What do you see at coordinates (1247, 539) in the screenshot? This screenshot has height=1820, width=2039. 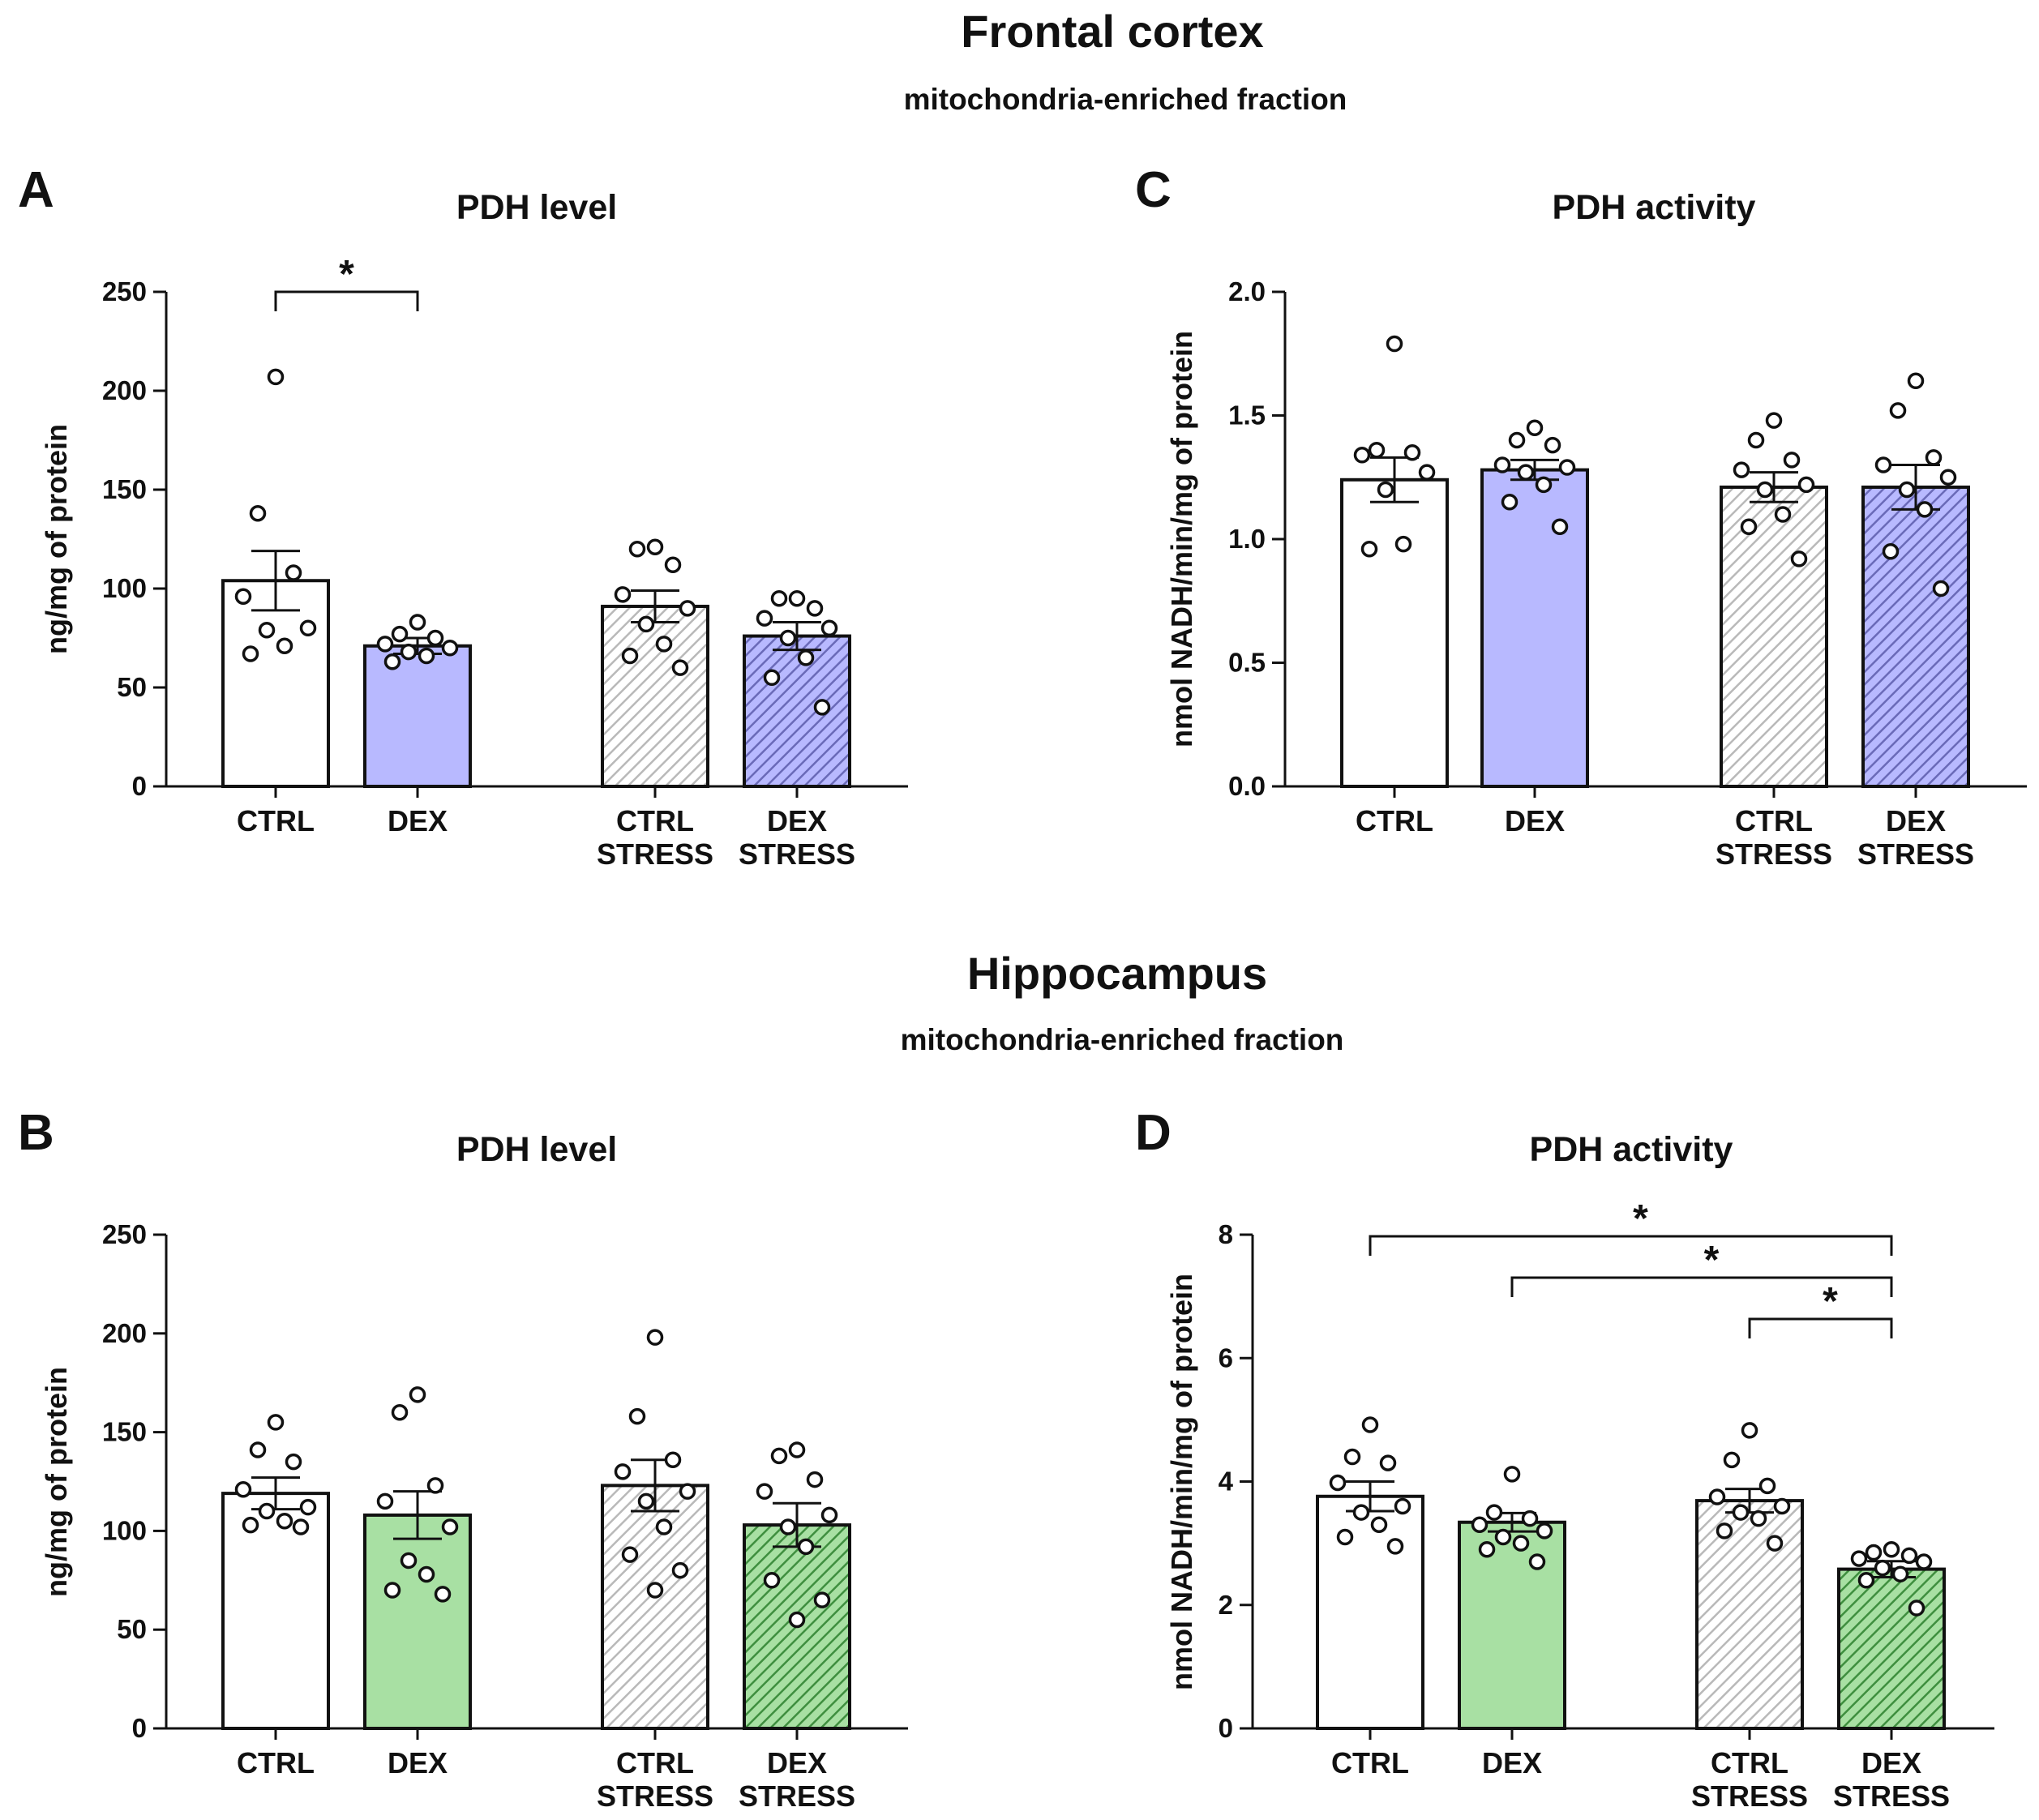 I see `y-tick-label: 1.0` at bounding box center [1247, 539].